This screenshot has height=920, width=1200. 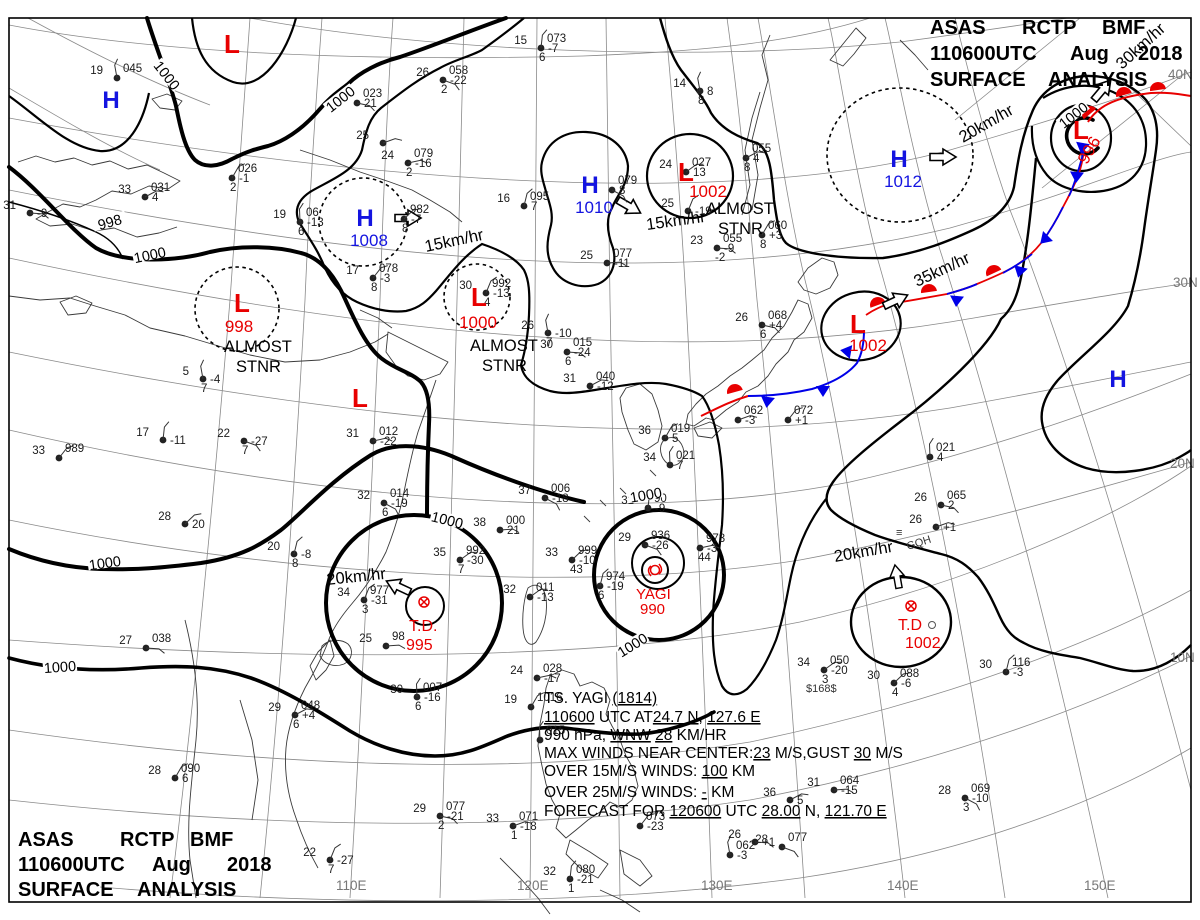 What do you see at coordinates (492, 819) in the screenshot?
I see `svg-text: 33` at bounding box center [492, 819].